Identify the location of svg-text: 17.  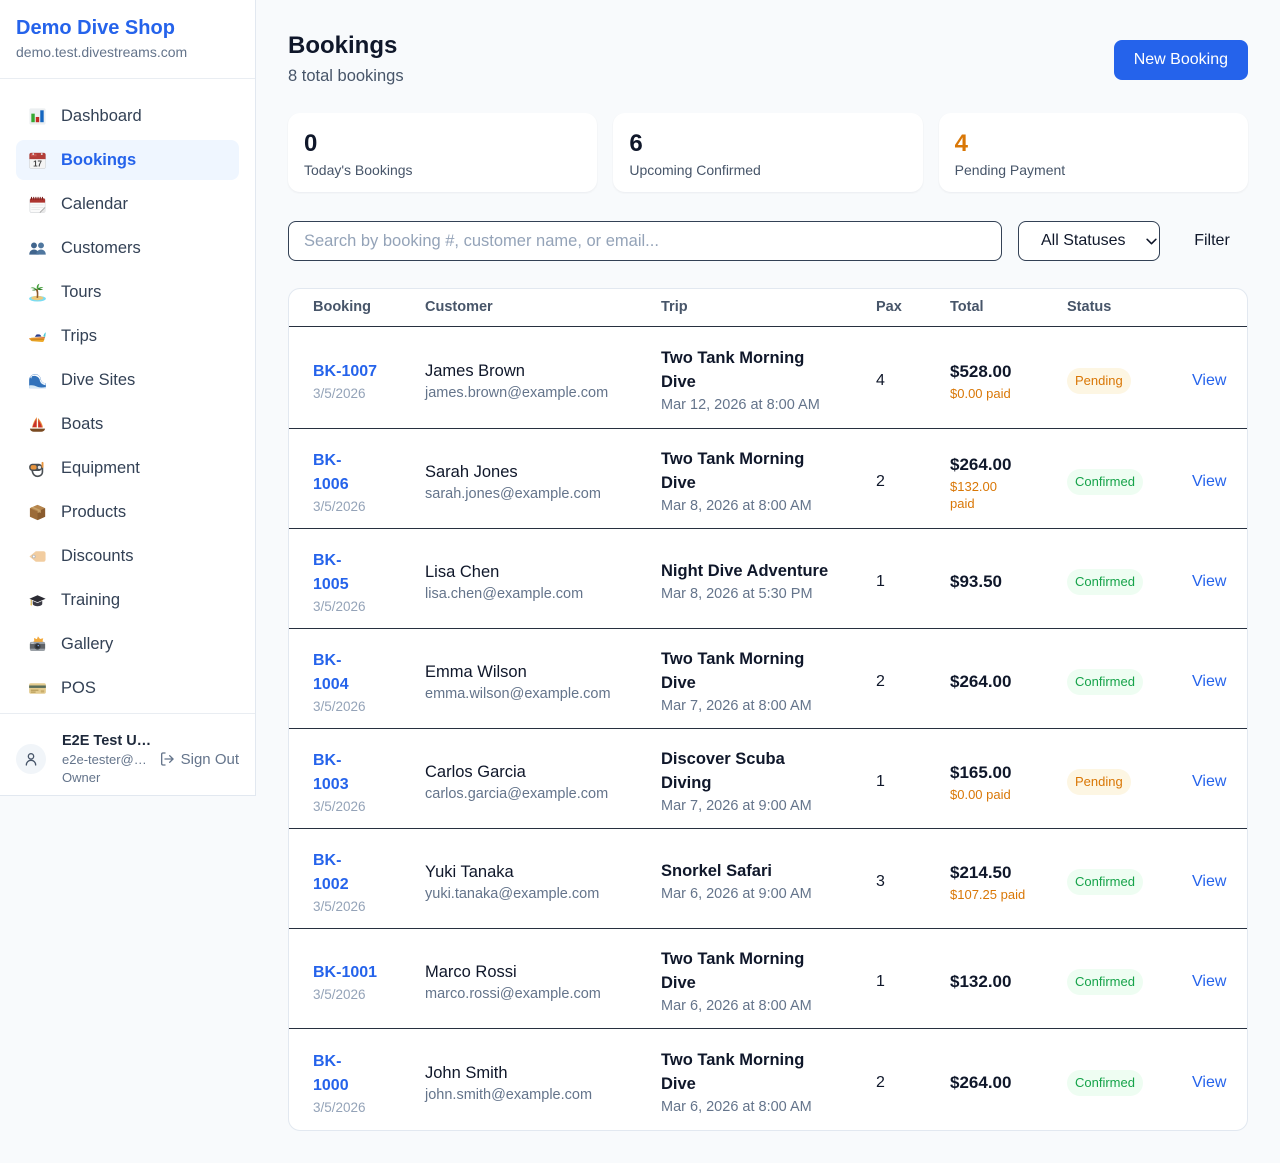
(37, 163).